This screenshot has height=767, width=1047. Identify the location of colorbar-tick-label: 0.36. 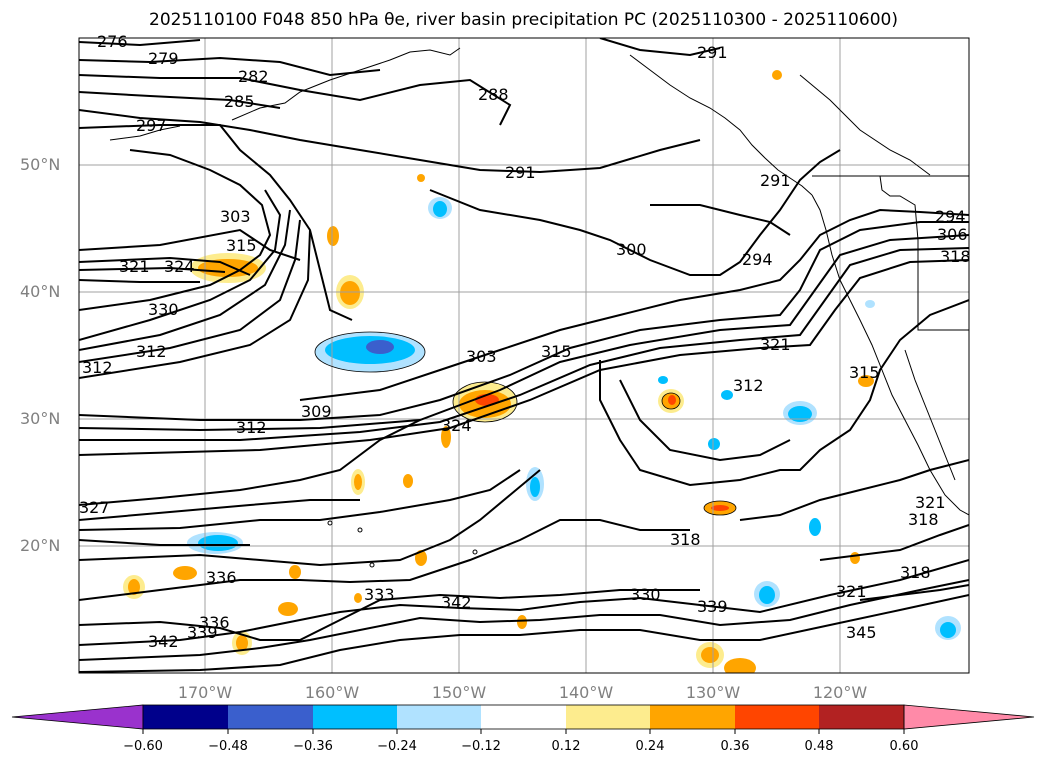
(735, 746).